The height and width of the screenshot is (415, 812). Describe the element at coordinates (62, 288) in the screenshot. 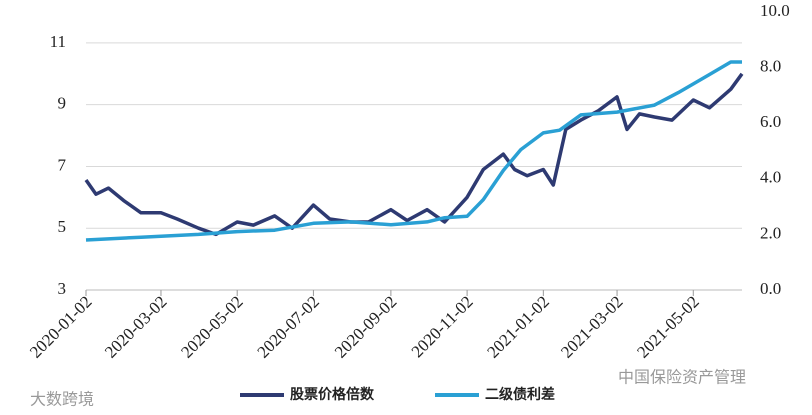

I see `y-tick-label: 3` at that location.